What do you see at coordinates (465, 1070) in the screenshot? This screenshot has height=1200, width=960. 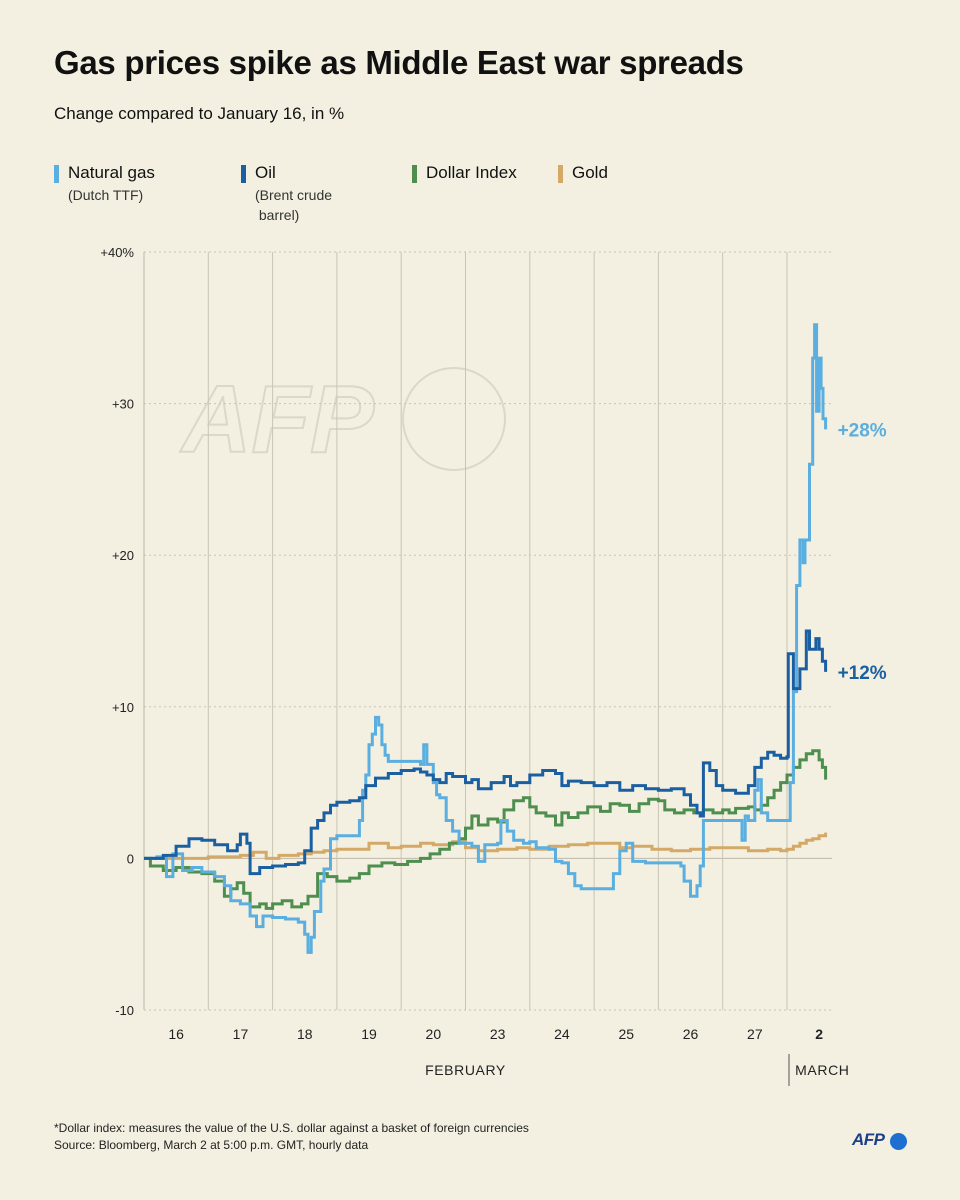 I see `month-label: FEBRUARY` at bounding box center [465, 1070].